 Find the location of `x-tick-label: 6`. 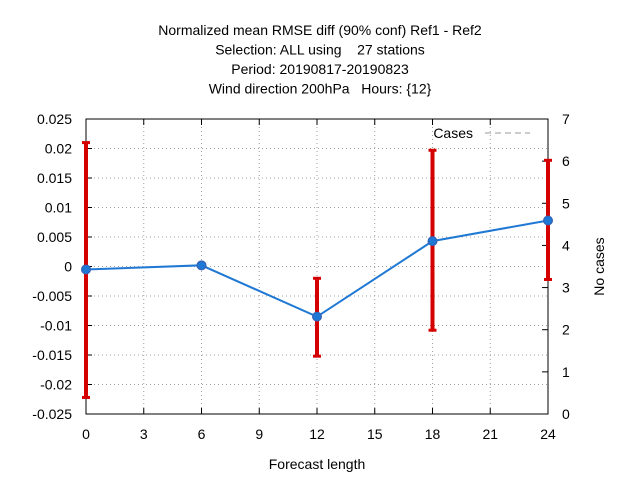

x-tick-label: 6 is located at coordinates (202, 434).